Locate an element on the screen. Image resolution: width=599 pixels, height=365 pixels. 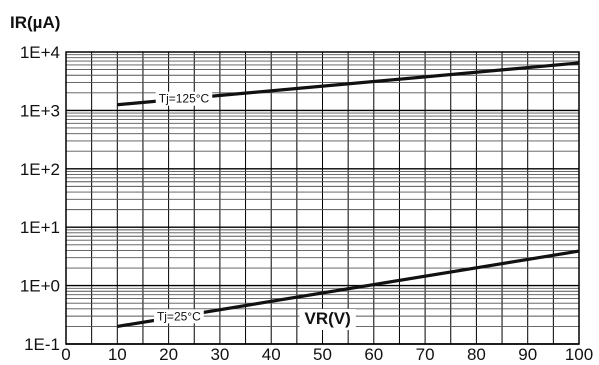
x-tick-label: 90 is located at coordinates (527, 354).